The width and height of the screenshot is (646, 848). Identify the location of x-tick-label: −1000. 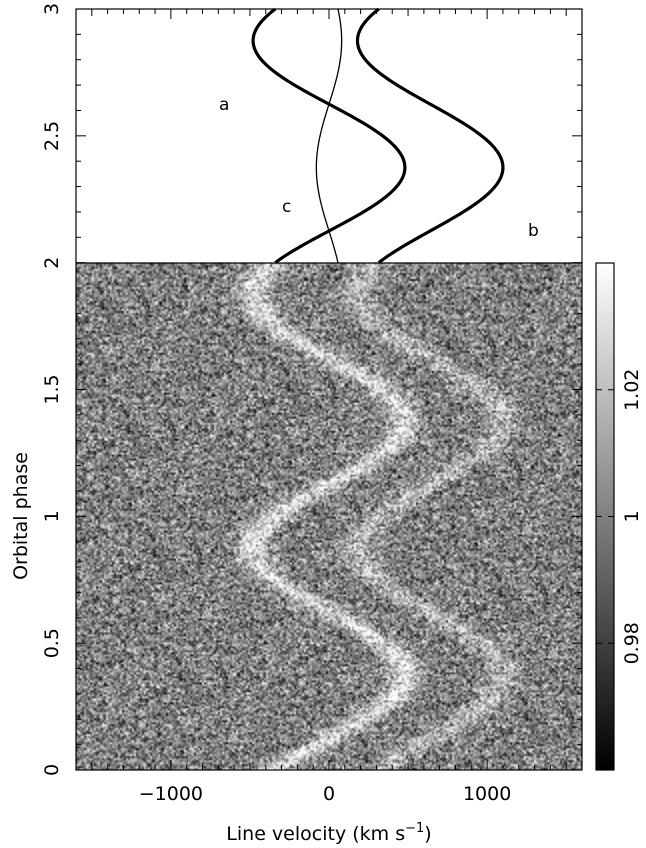
(171, 794).